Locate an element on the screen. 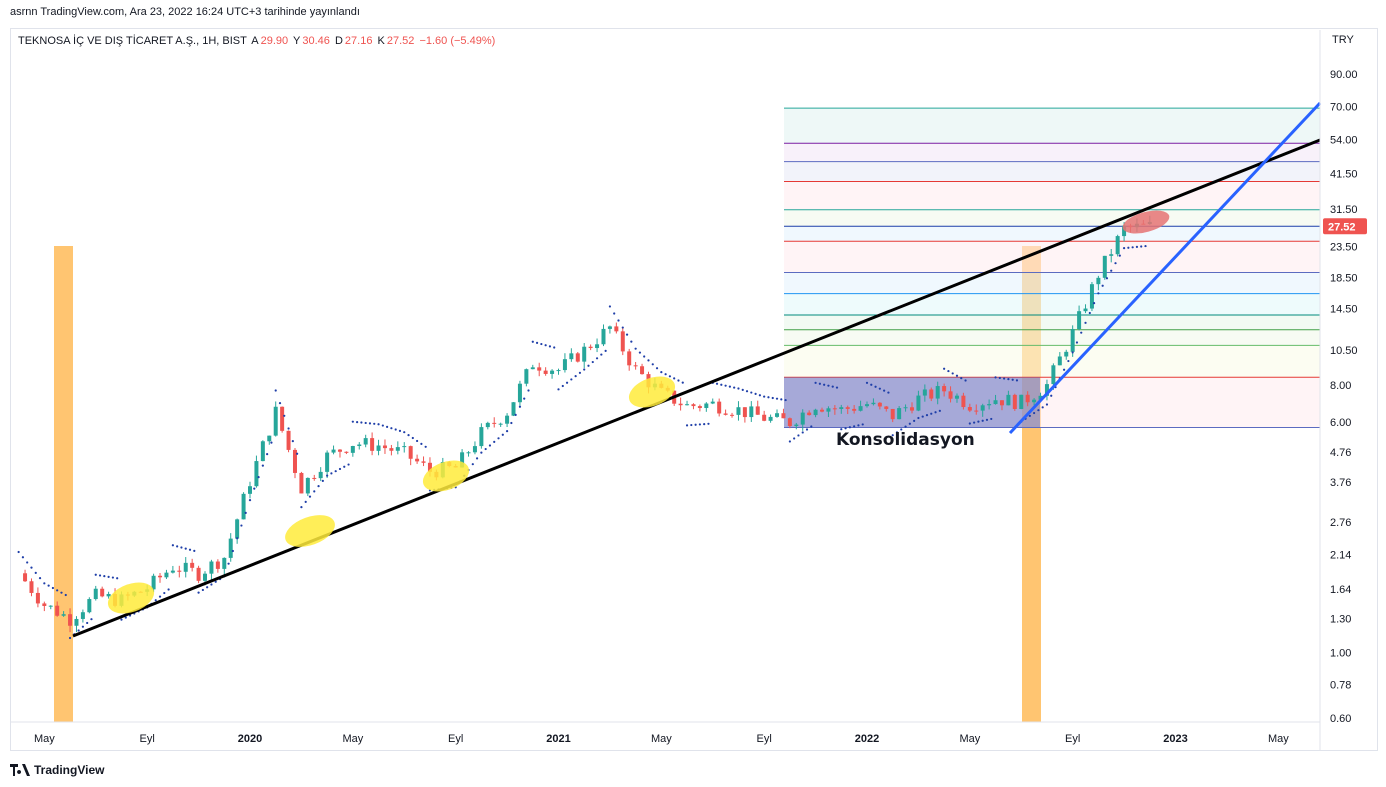  consolidation-label: Konsolidasyon is located at coordinates (905, 440).